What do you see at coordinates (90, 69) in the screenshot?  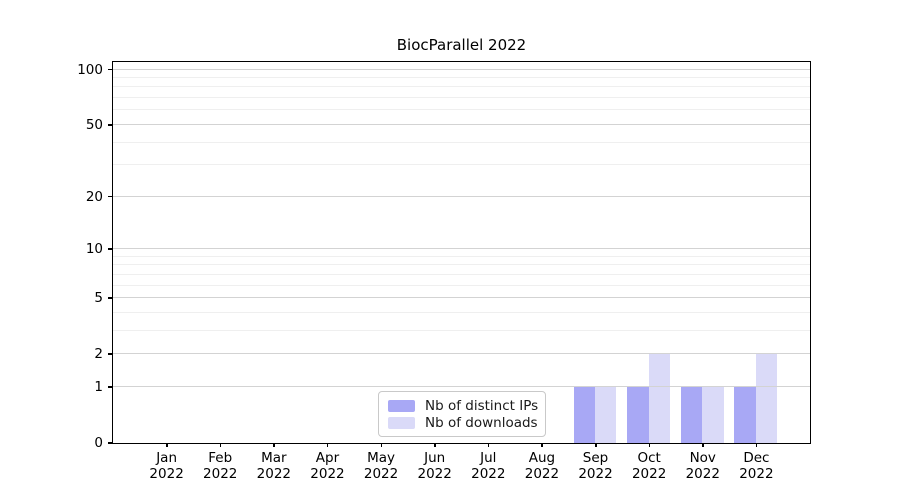 I see `y-tick-label: 100` at bounding box center [90, 69].